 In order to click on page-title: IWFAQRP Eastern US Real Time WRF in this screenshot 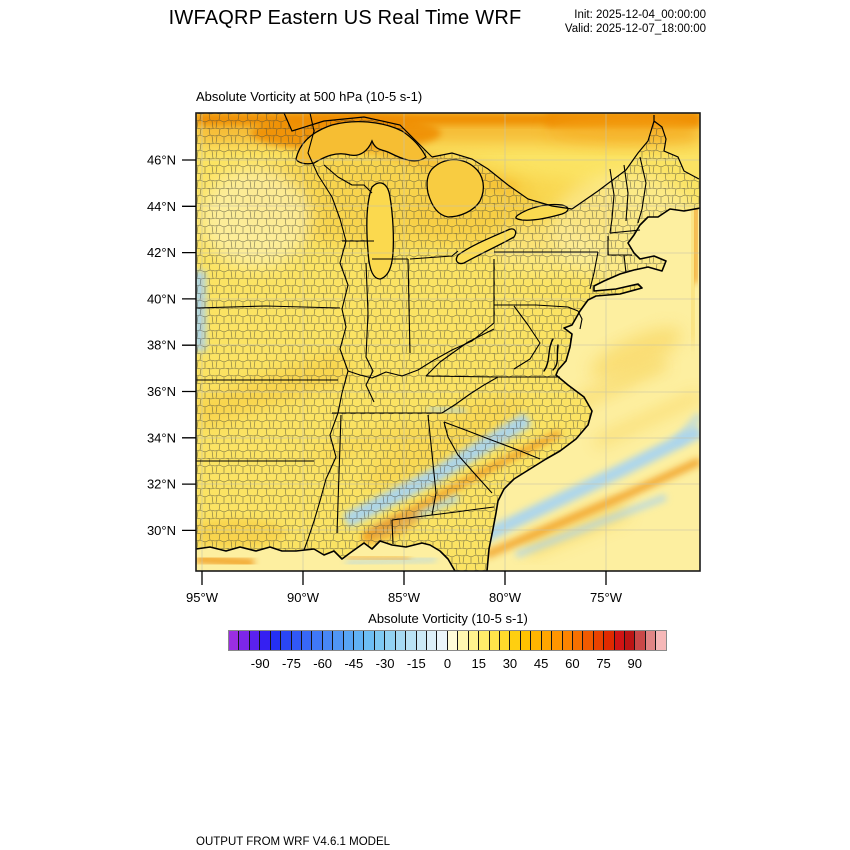, I will do `click(345, 18)`.